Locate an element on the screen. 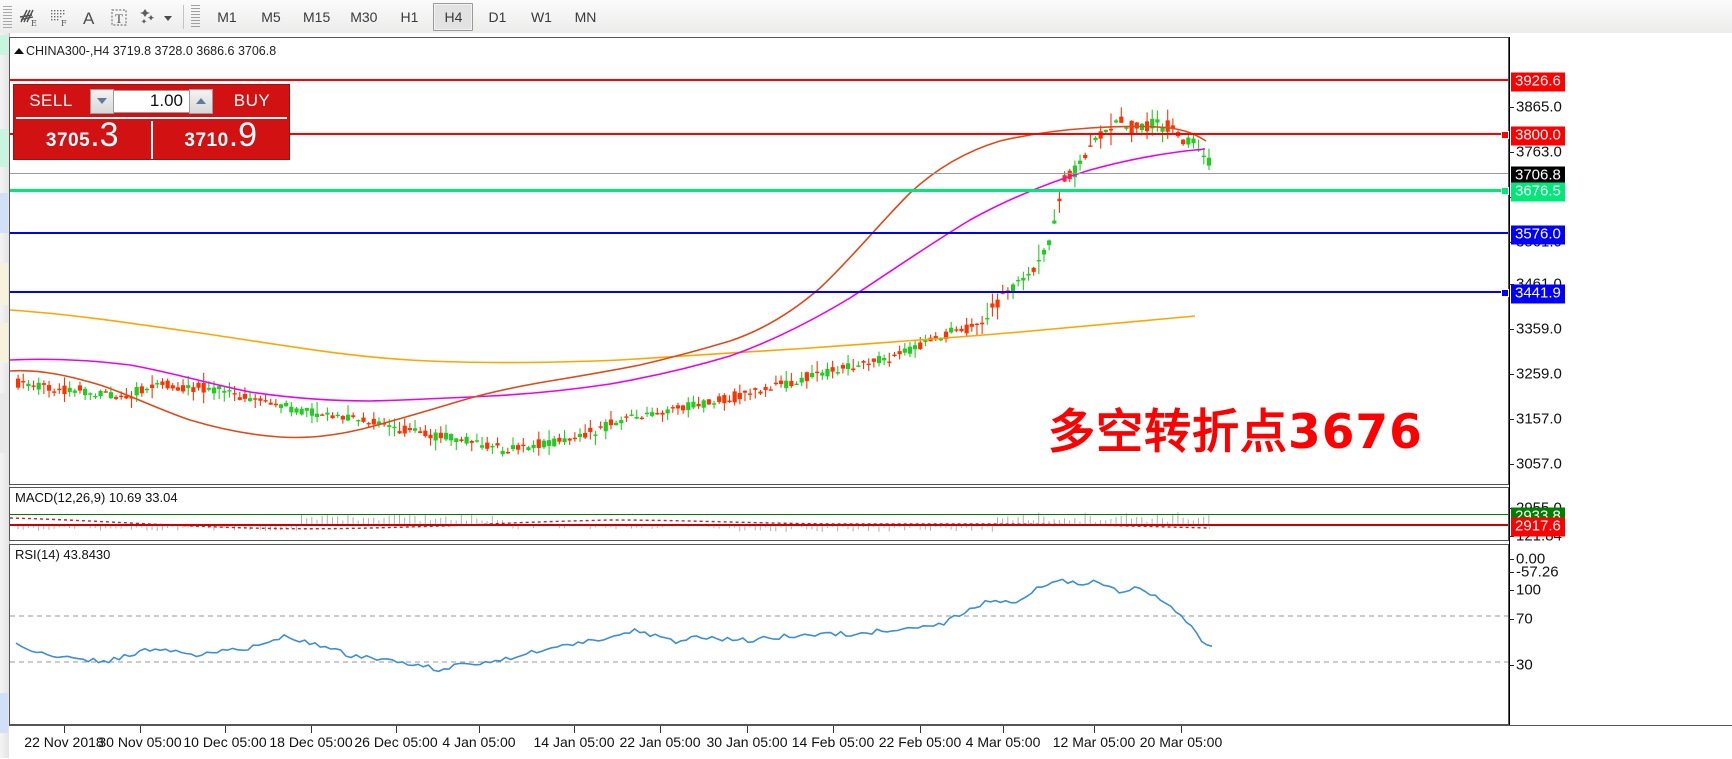 This screenshot has width=1732, height=759. date-label: 4 Mar 05:00 is located at coordinates (1003, 742).